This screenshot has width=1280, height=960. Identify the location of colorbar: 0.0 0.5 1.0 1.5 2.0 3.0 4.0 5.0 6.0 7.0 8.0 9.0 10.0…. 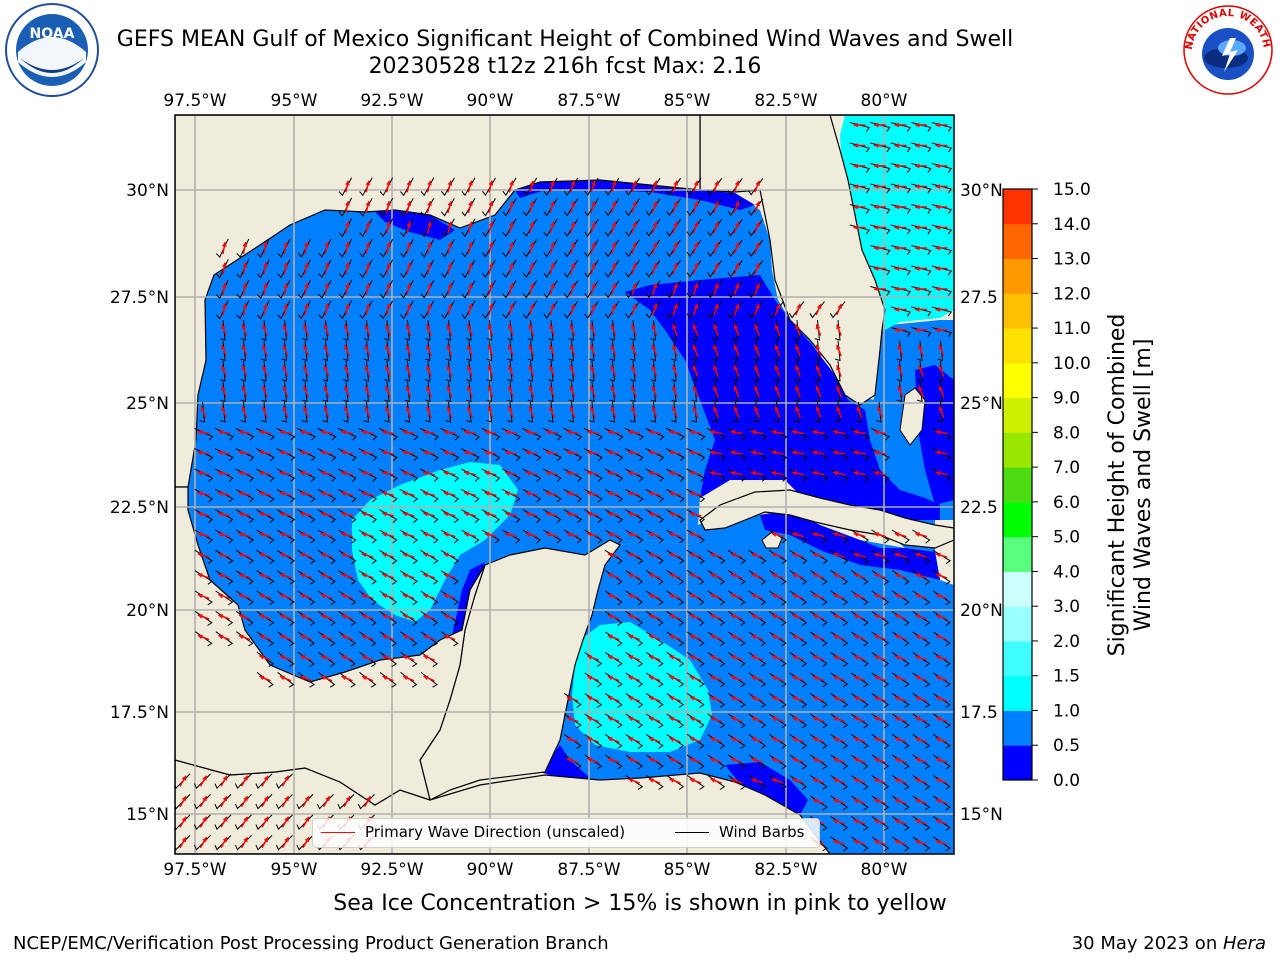
(1046, 485).